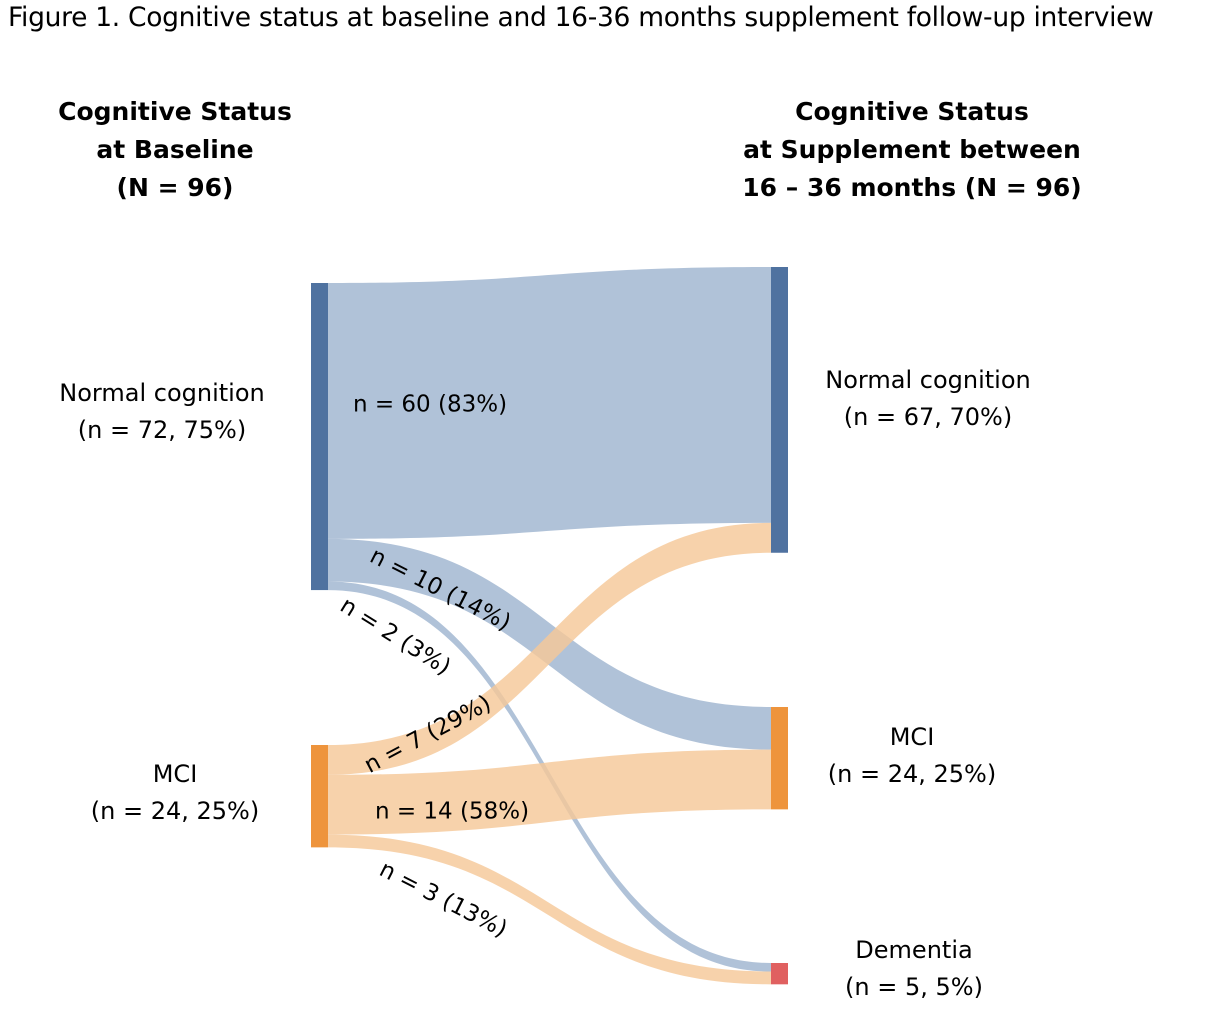 The width and height of the screenshot is (1230, 1010). I want to click on left-normal-name: Normal cognition, so click(162, 393).